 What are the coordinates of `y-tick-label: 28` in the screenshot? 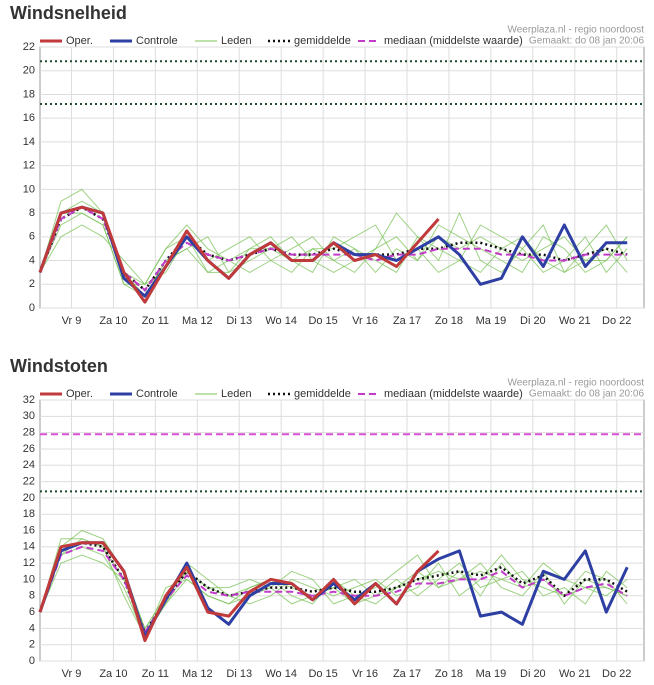 It's located at (29, 433).